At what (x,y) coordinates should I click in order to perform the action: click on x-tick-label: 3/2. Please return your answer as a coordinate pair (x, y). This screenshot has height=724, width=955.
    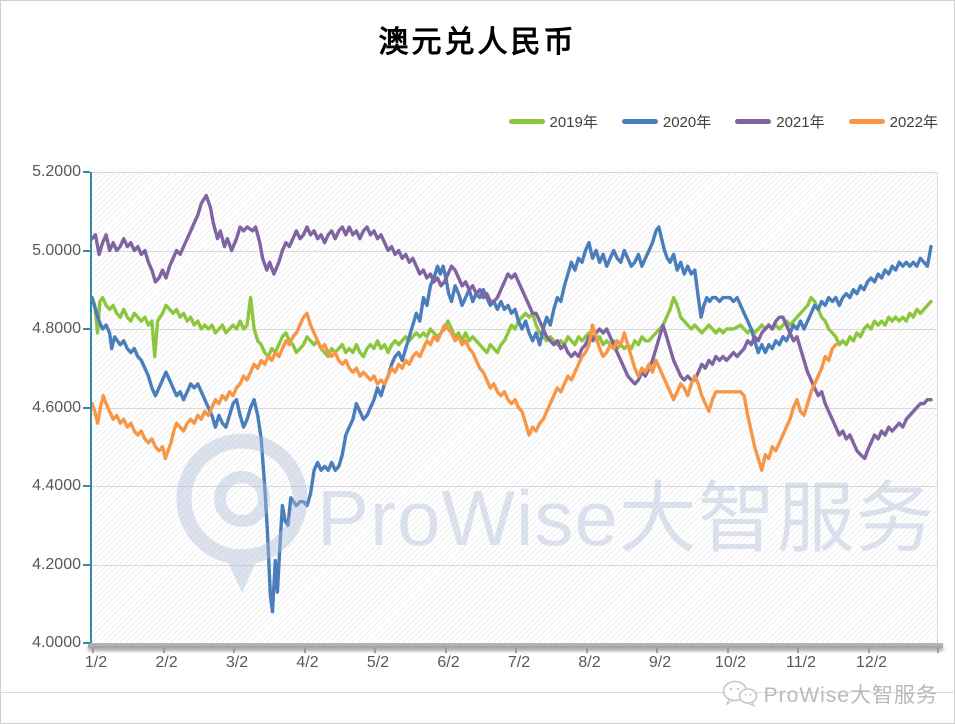
    Looking at the image, I should click on (237, 662).